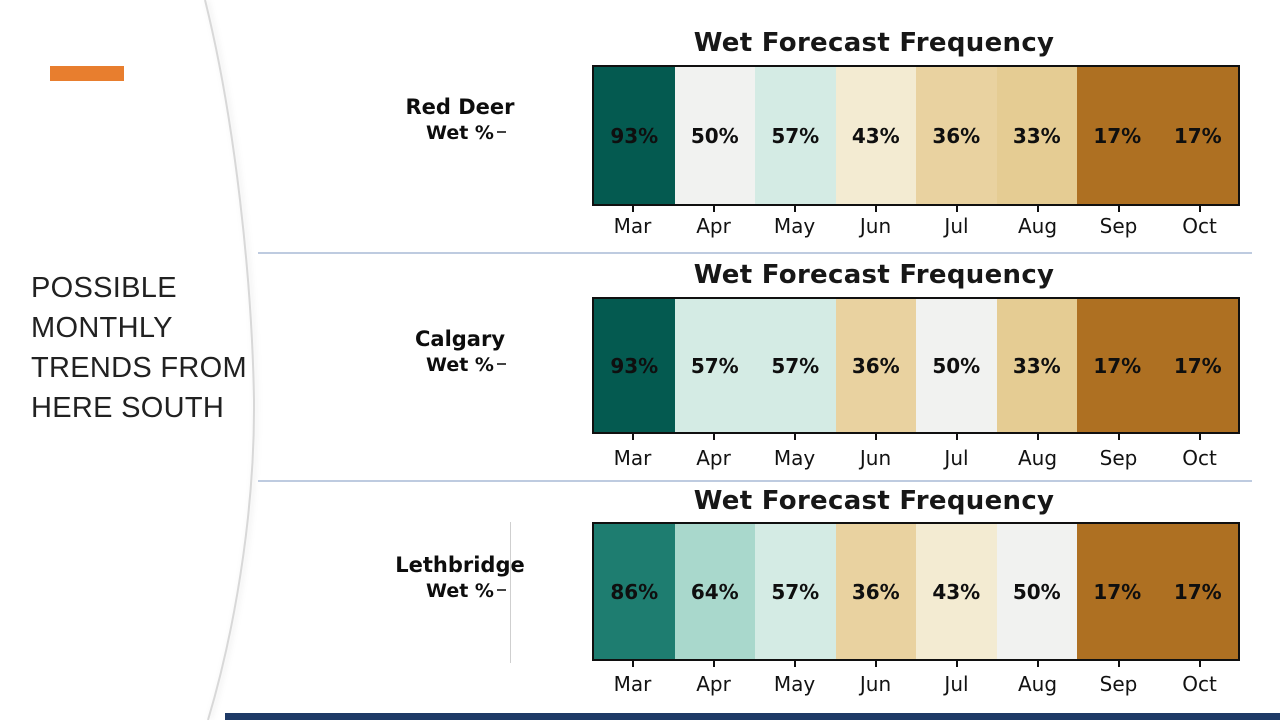 The width and height of the screenshot is (1280, 720). I want to click on y-axis-line, so click(510, 592).